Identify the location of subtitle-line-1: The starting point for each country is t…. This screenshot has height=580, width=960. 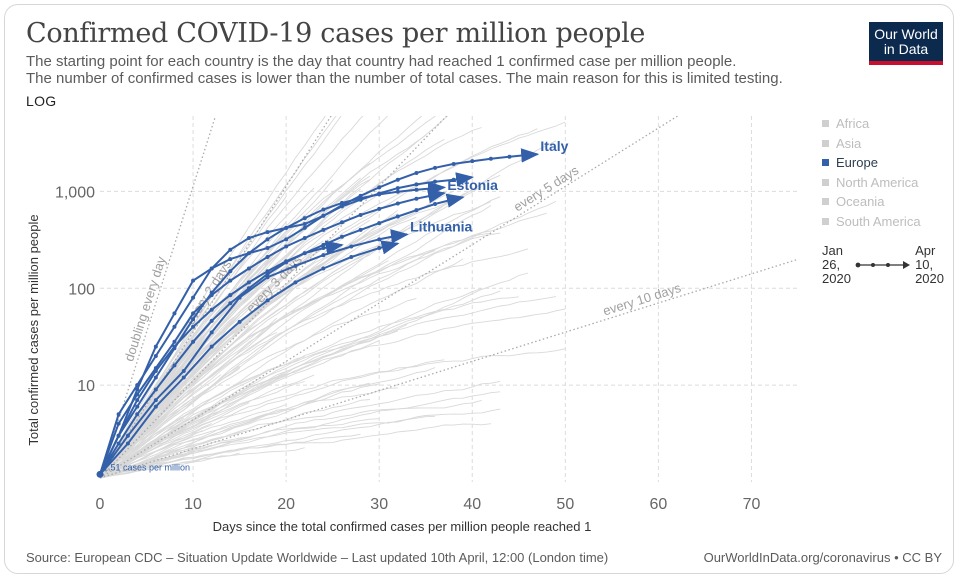
(381, 61).